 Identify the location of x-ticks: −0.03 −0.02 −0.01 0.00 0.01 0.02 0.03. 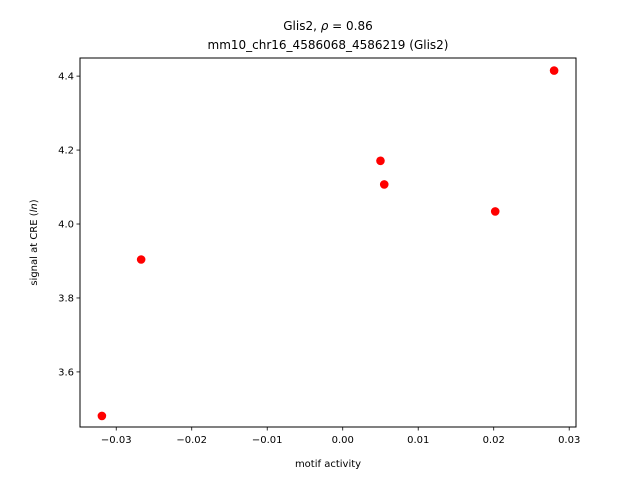
(340, 436).